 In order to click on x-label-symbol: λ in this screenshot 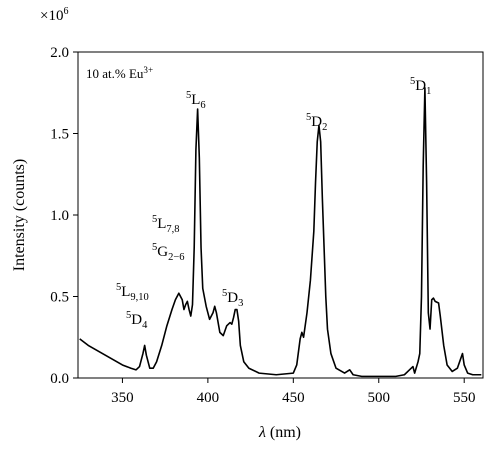, I will do `click(262, 432)`.